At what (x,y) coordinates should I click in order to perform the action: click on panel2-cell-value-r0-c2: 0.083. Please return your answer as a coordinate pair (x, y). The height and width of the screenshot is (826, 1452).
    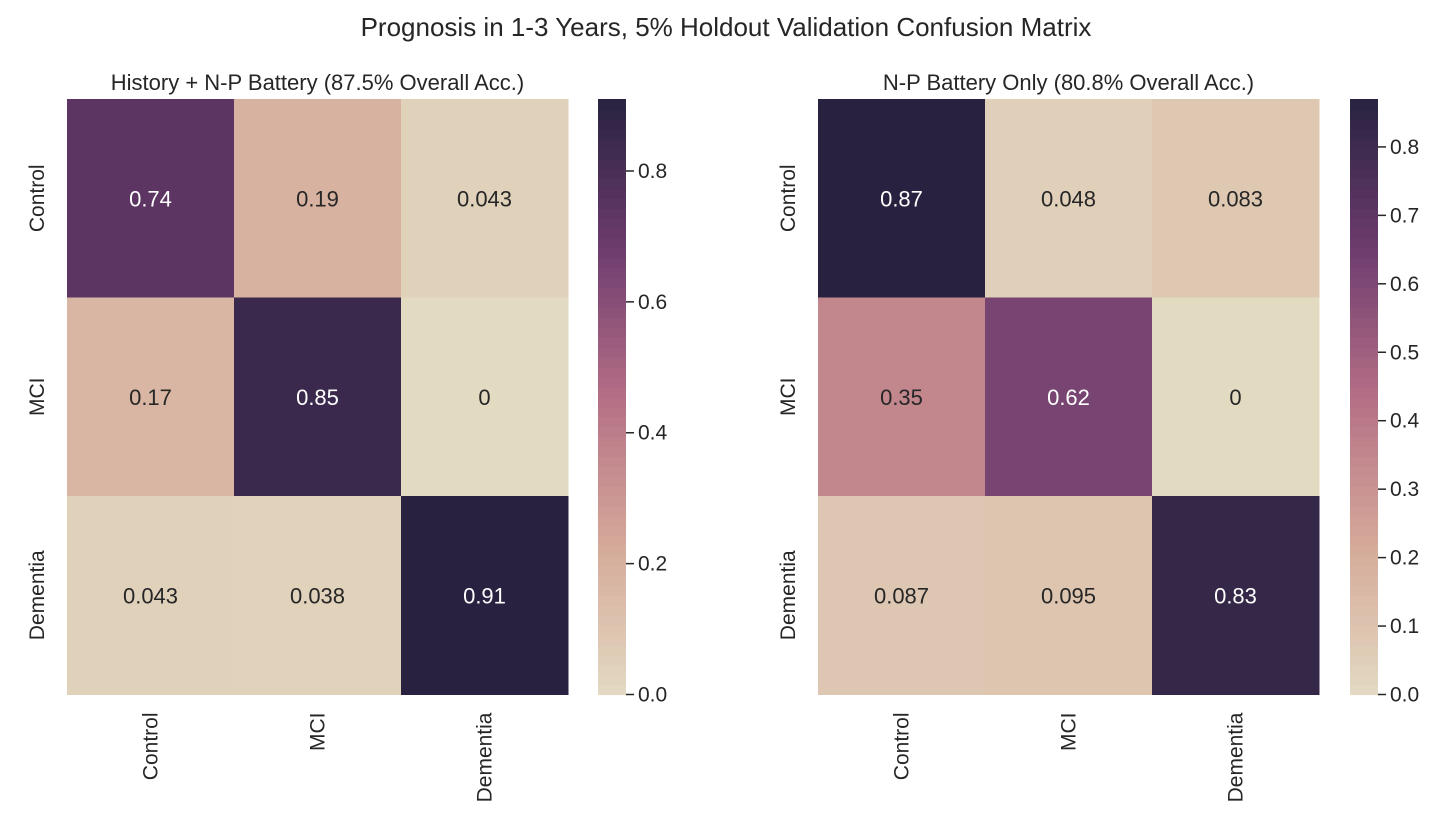
    Looking at the image, I should click on (1235, 198).